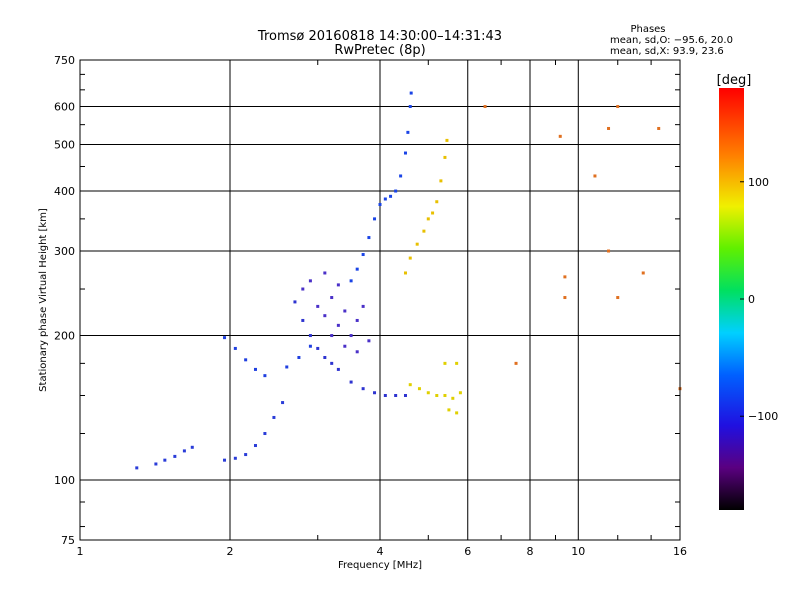 Image resolution: width=800 pixels, height=600 pixels. I want to click on y-tick-label: 600, so click(64, 107).